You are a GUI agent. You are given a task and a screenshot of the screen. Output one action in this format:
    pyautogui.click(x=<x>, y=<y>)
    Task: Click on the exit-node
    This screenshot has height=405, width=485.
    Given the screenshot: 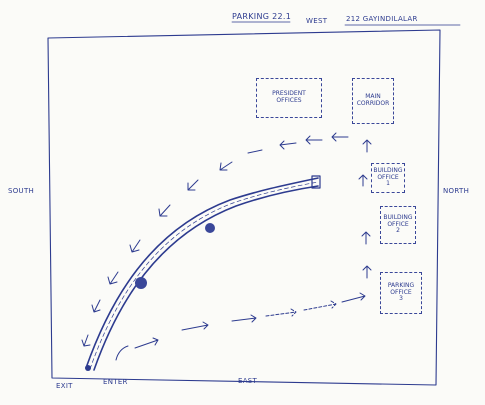 What is the action you would take?
    pyautogui.click(x=88, y=368)
    